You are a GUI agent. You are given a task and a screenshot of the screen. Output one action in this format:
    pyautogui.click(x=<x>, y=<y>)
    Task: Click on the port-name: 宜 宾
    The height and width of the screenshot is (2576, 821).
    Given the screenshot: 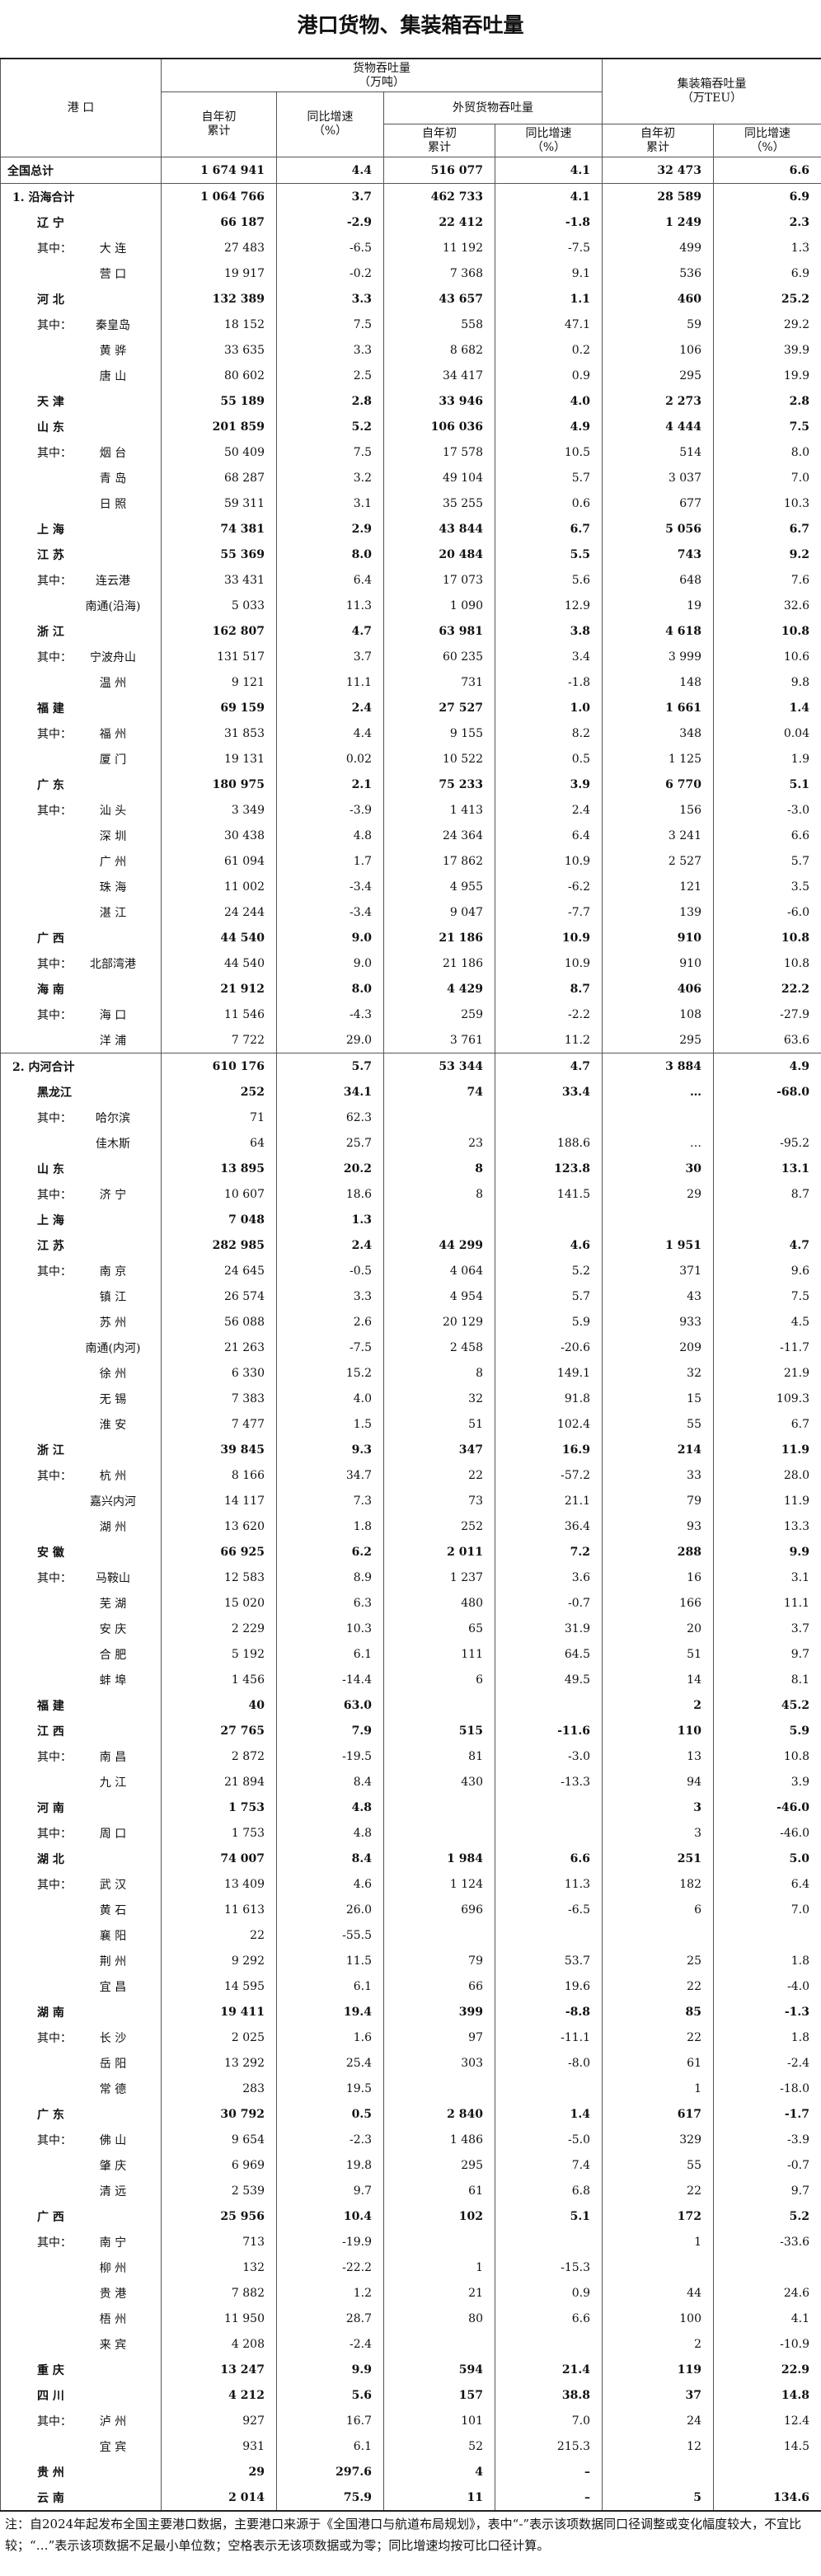 What is the action you would take?
    pyautogui.click(x=113, y=2447)
    